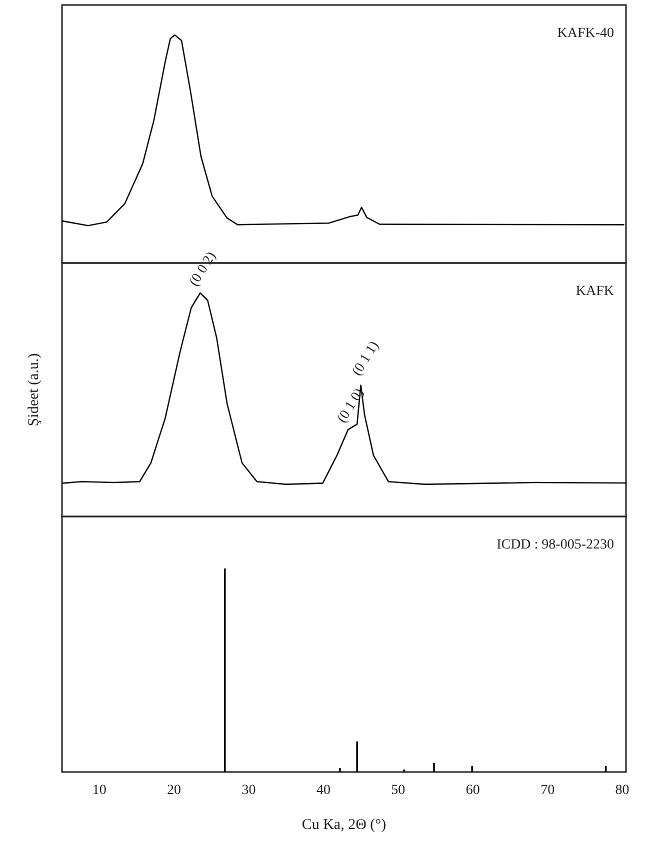 This screenshot has width=652, height=850. What do you see at coordinates (547, 790) in the screenshot?
I see `x-tick-label: 70` at bounding box center [547, 790].